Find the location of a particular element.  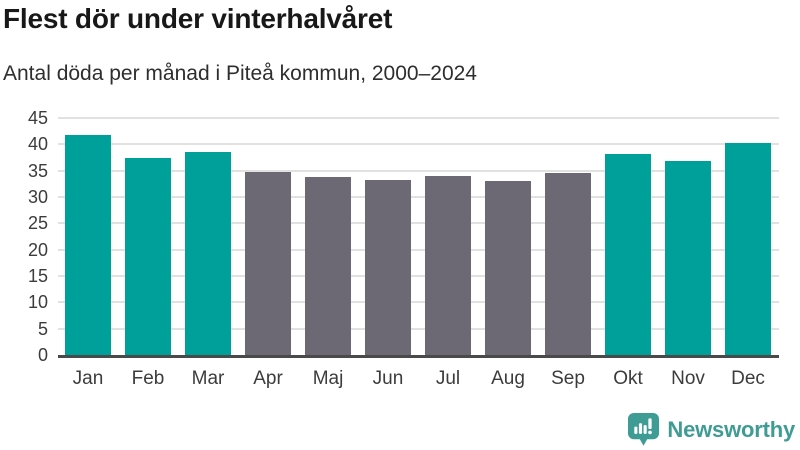

y-tick-label-15: 15 is located at coordinates (37, 276).